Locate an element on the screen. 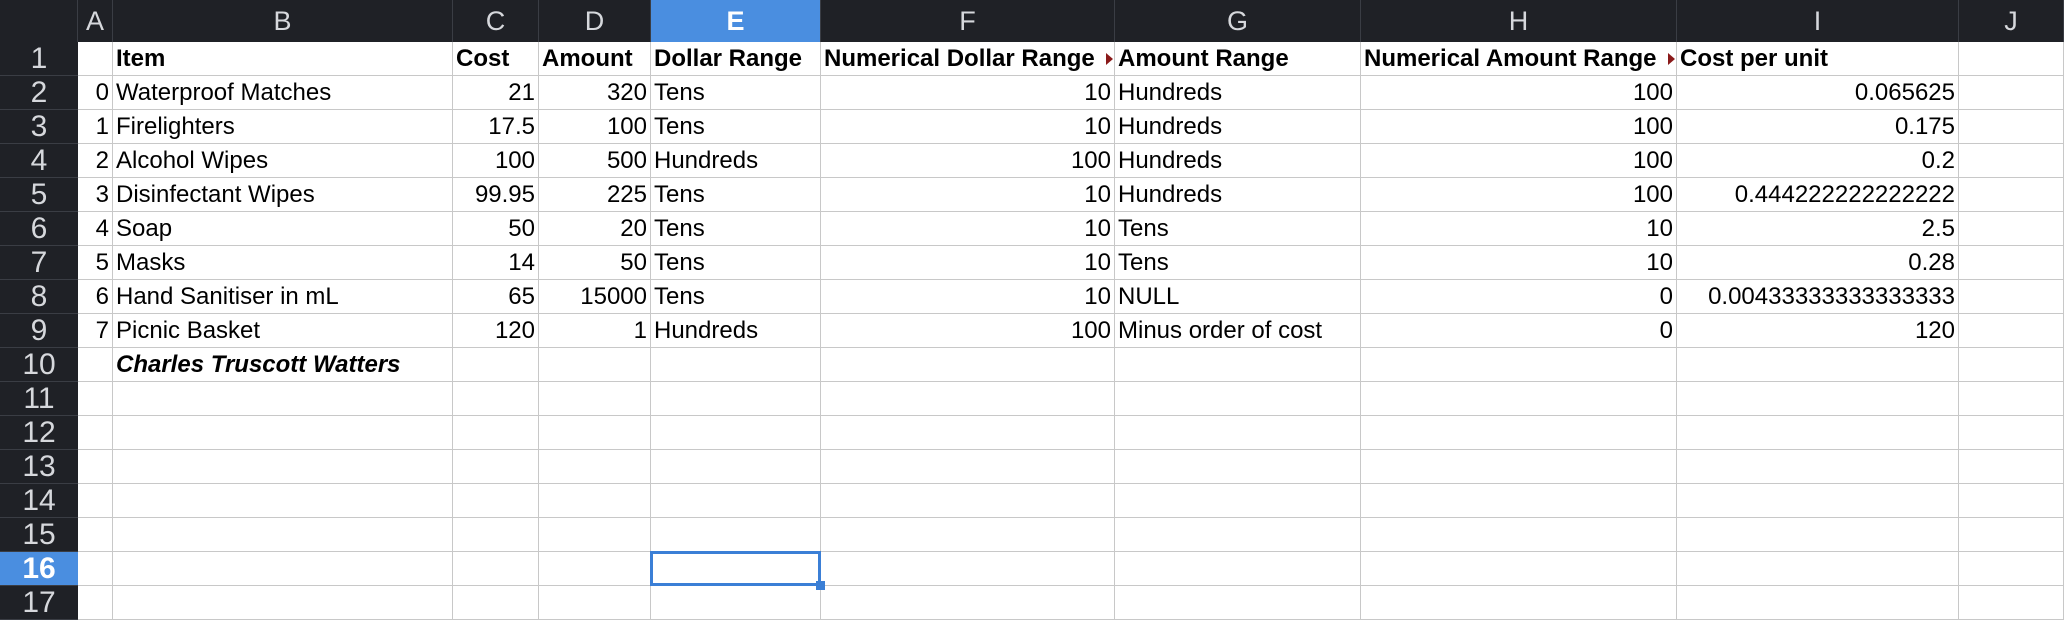  cell-b16 is located at coordinates (283, 569).